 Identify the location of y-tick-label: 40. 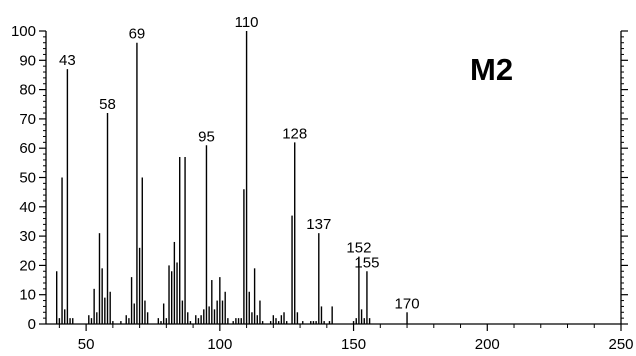
(27, 207).